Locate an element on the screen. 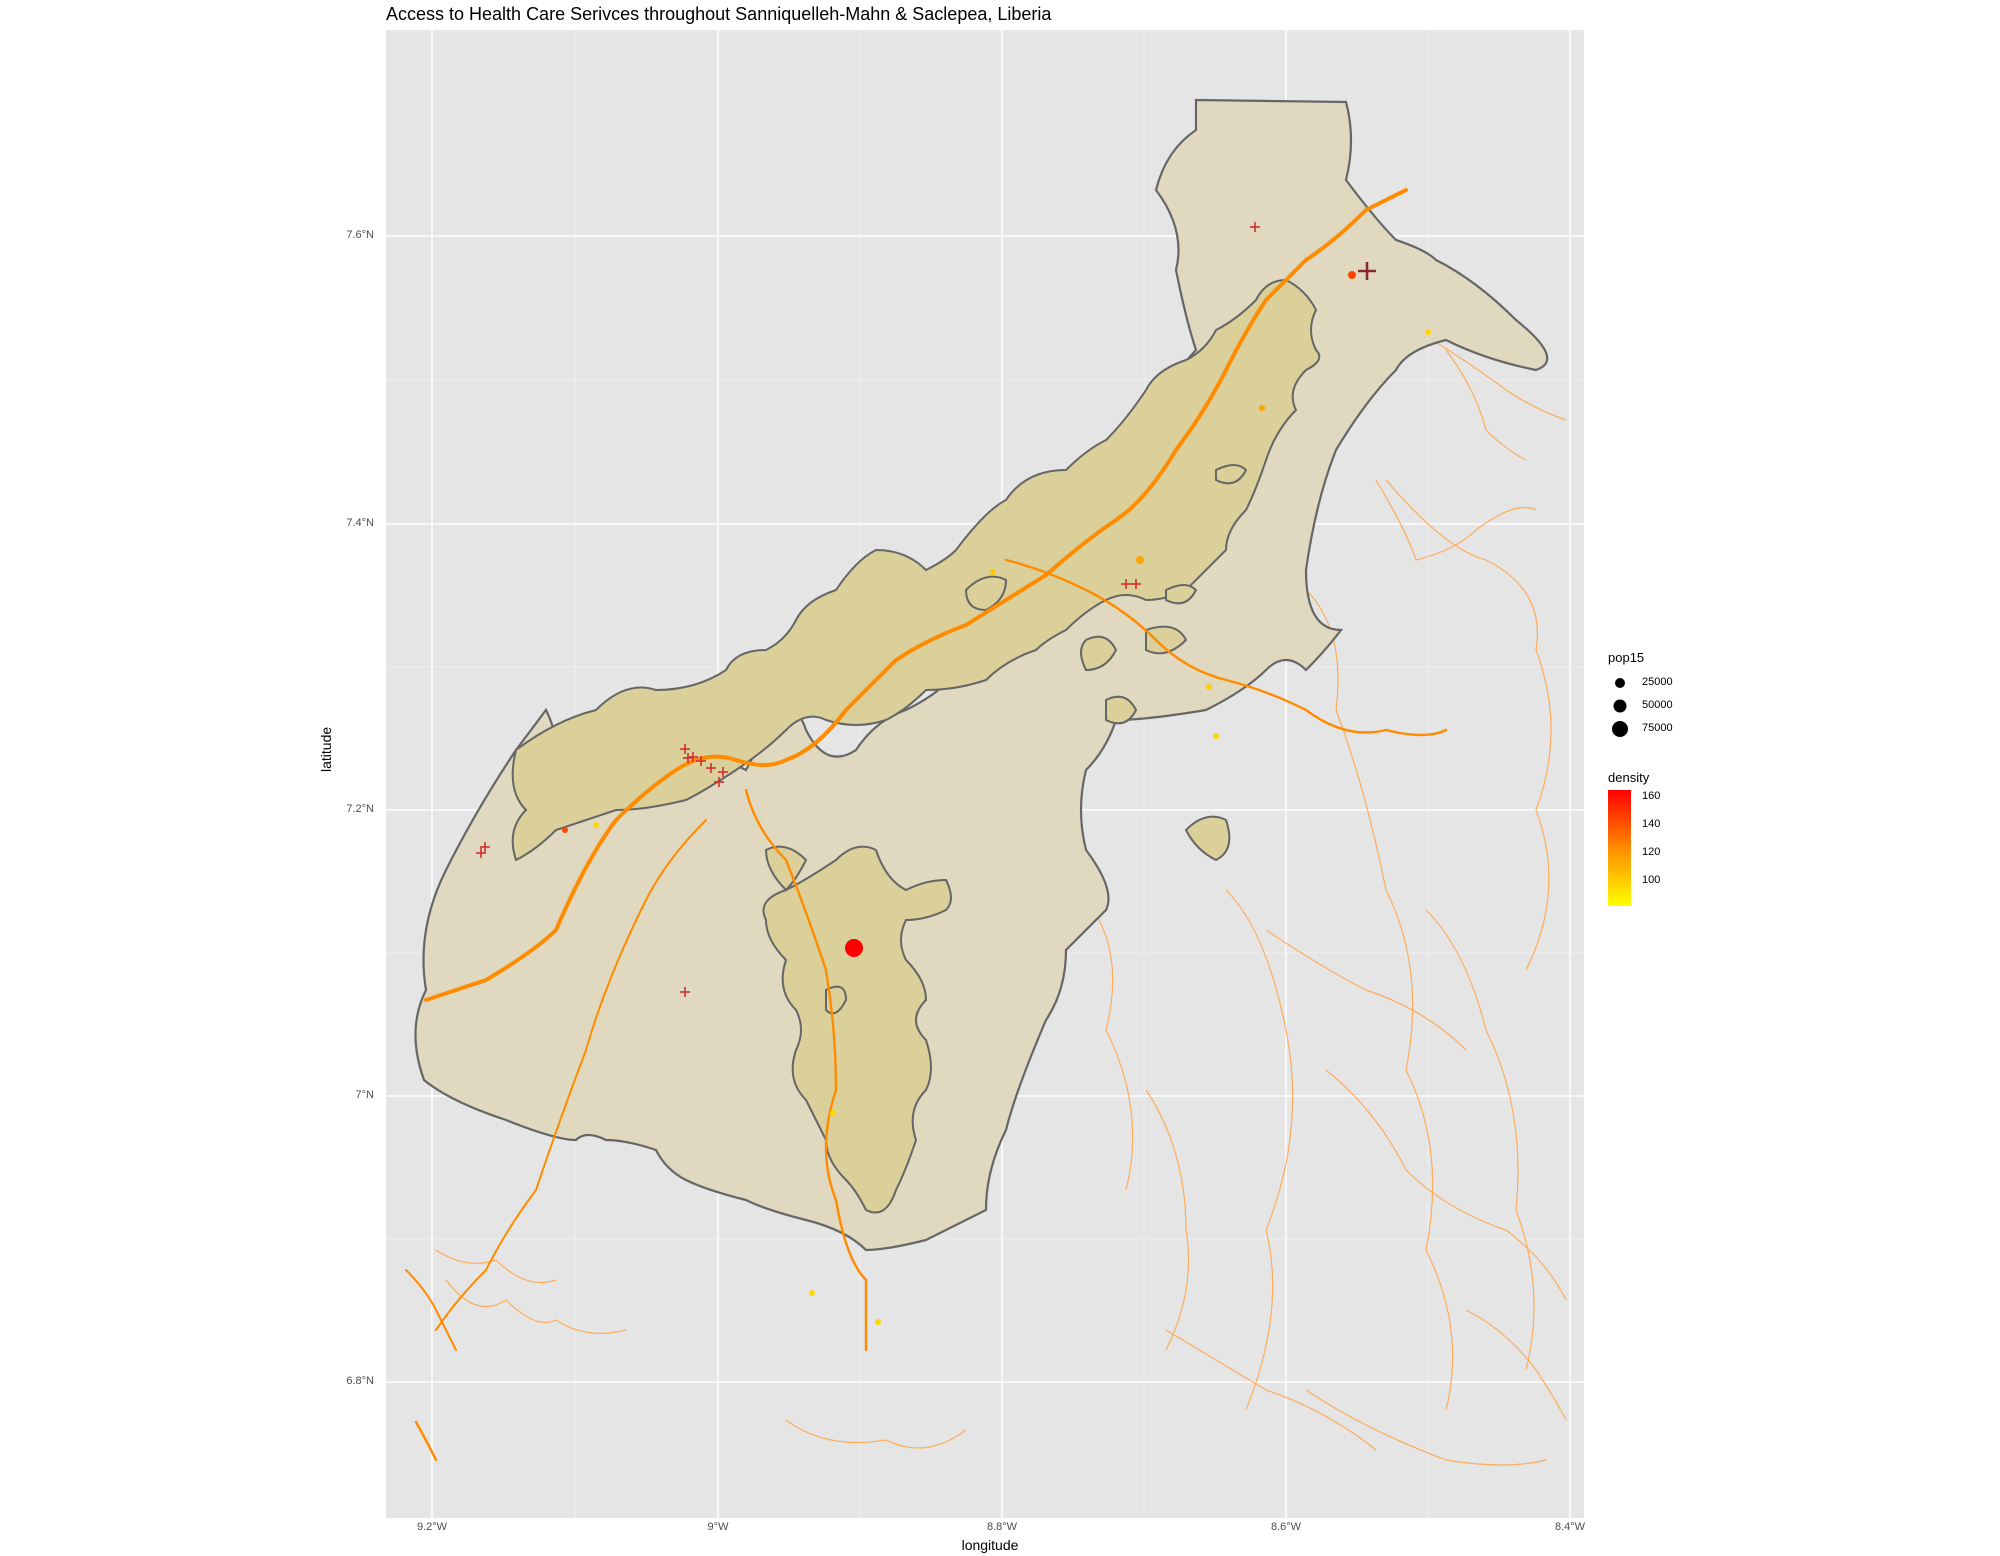 Image resolution: width=2000 pixels, height=1556 pixels. legend-size-label: 50000 is located at coordinates (1657, 705).